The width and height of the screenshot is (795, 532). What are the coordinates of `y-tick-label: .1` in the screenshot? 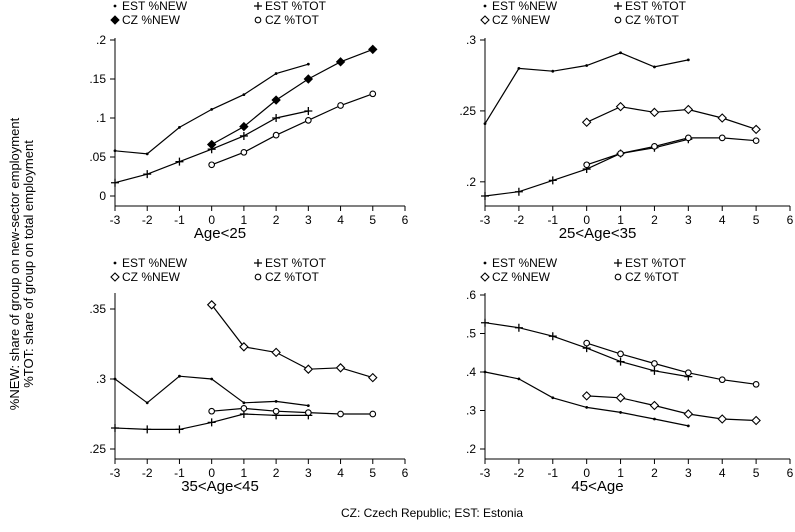 It's located at (101, 118).